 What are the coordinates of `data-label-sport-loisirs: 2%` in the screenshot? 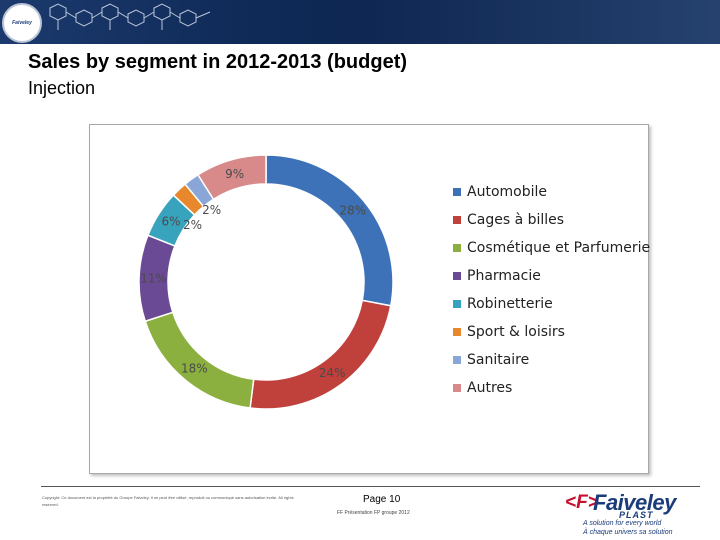 It's located at (192, 225).